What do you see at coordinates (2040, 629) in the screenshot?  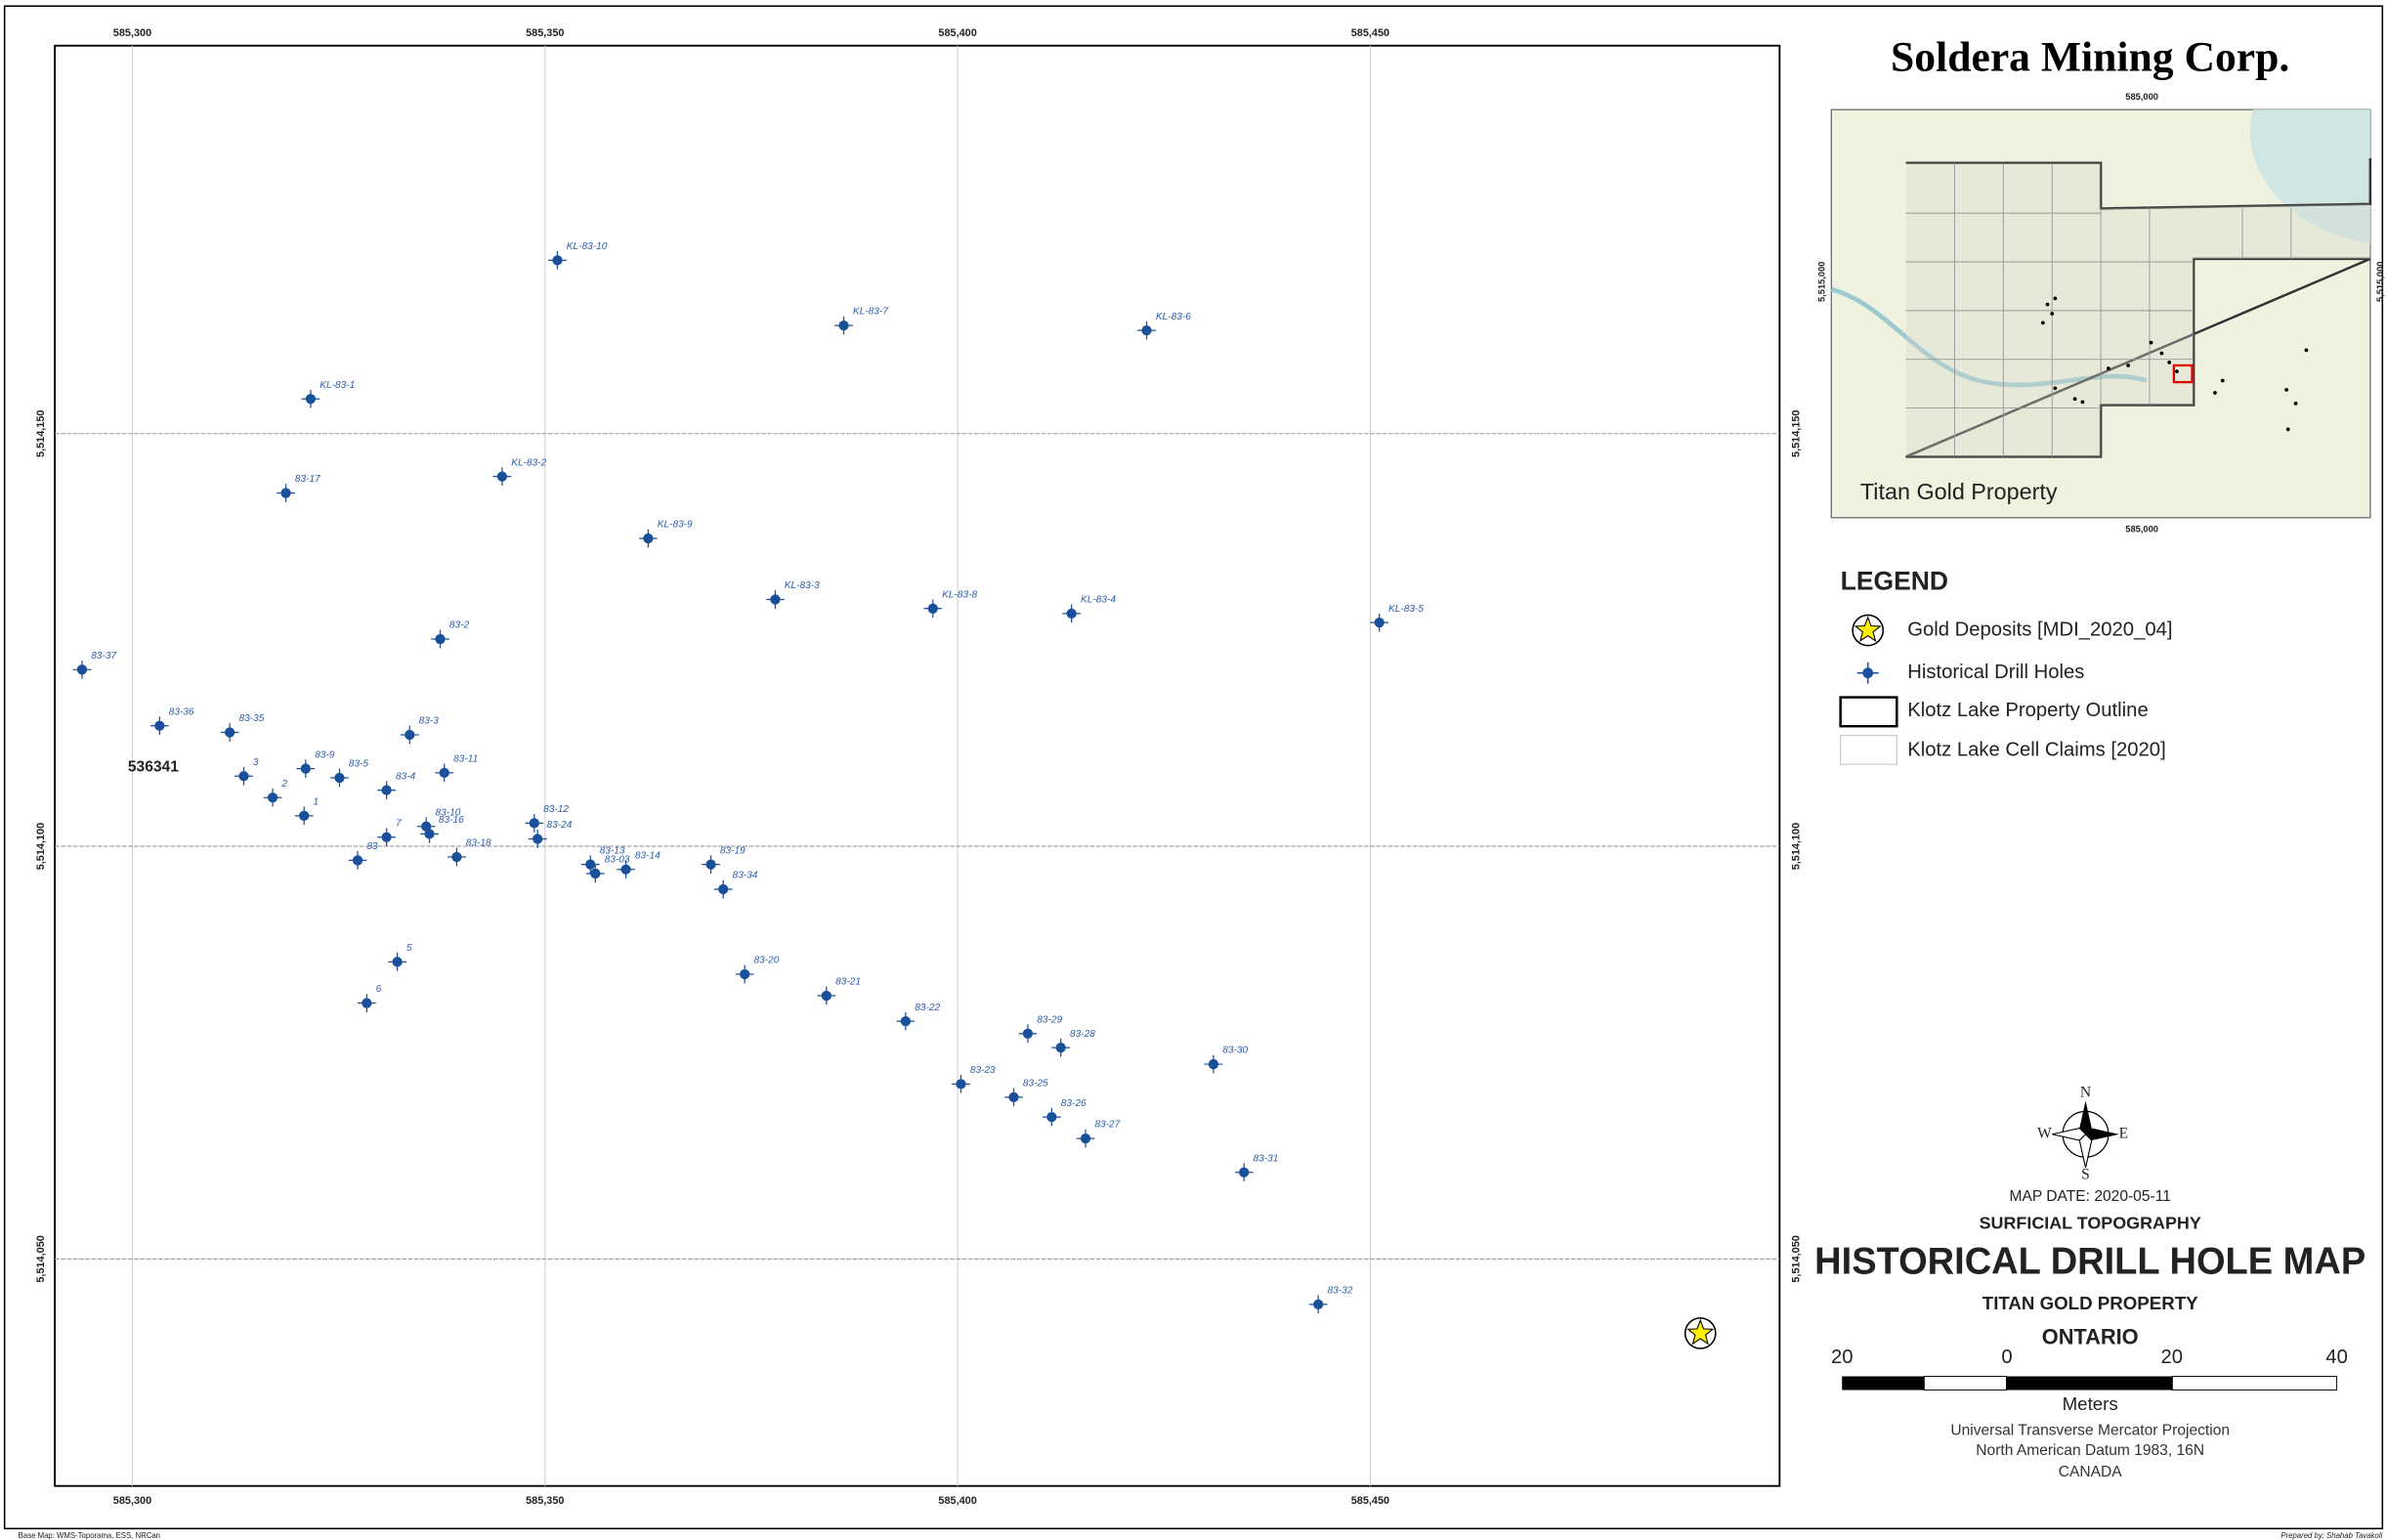 I see `legend-item: Gold Deposits [MDI_2020_04]` at bounding box center [2040, 629].